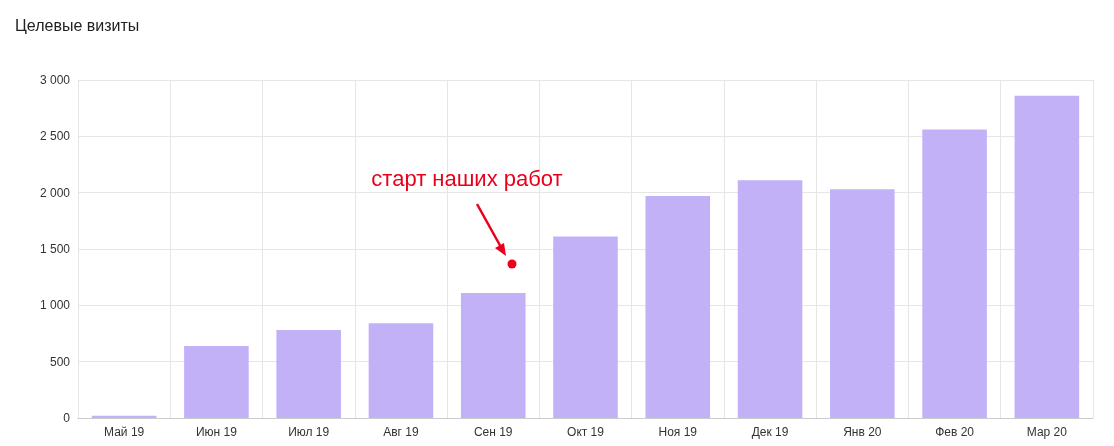 This screenshot has width=1114, height=446. I want to click on x-tick-label: Мар 20, so click(1047, 432).